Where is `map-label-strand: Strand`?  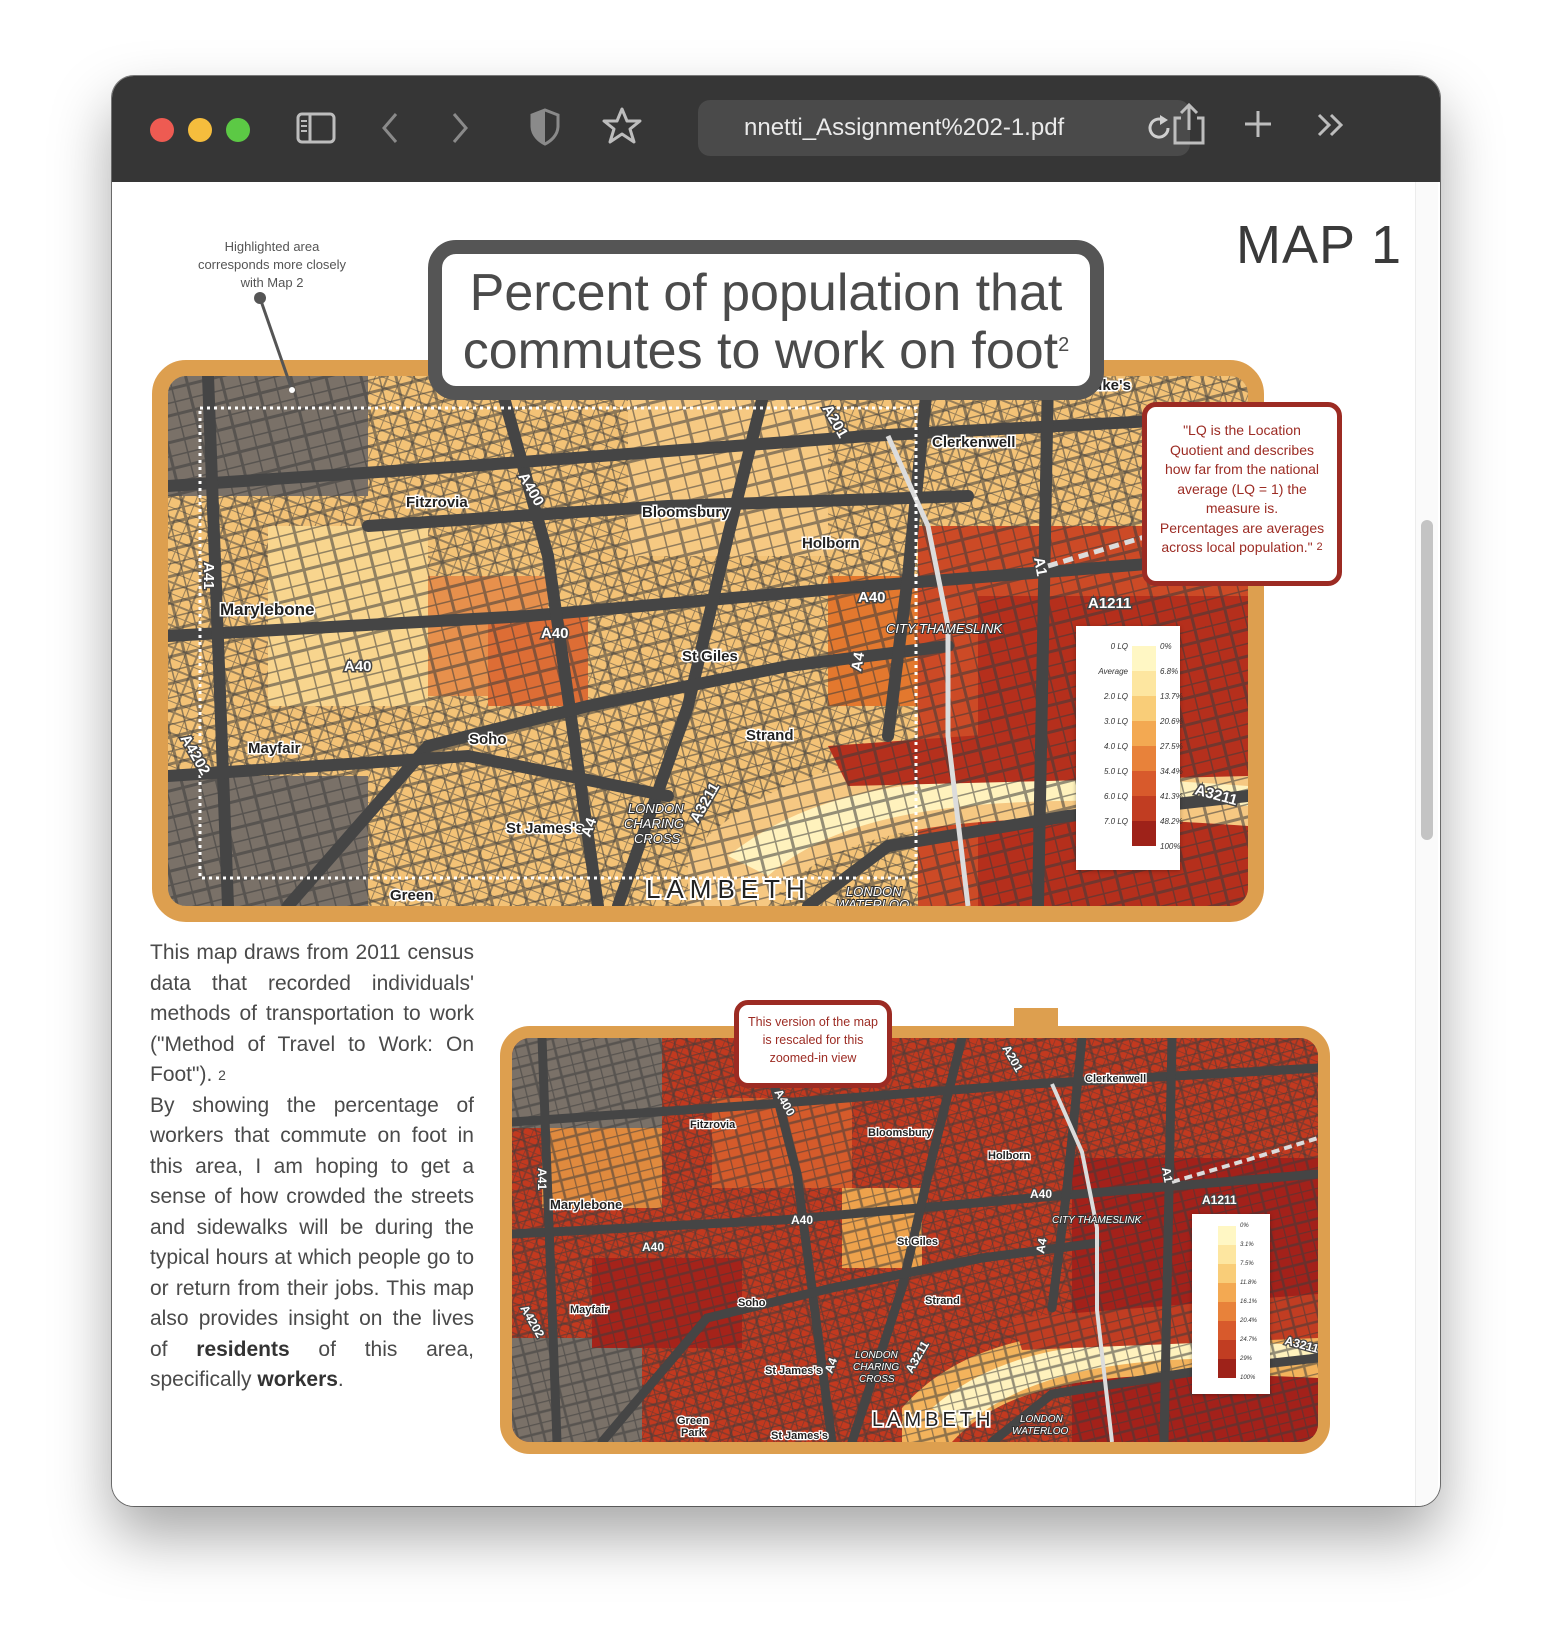 map-label-strand: Strand is located at coordinates (770, 735).